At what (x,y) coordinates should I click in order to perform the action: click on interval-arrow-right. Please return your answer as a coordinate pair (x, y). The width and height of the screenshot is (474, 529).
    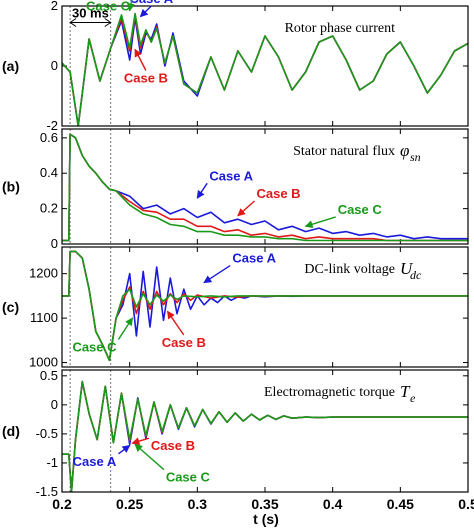
    Looking at the image, I should click on (108, 22).